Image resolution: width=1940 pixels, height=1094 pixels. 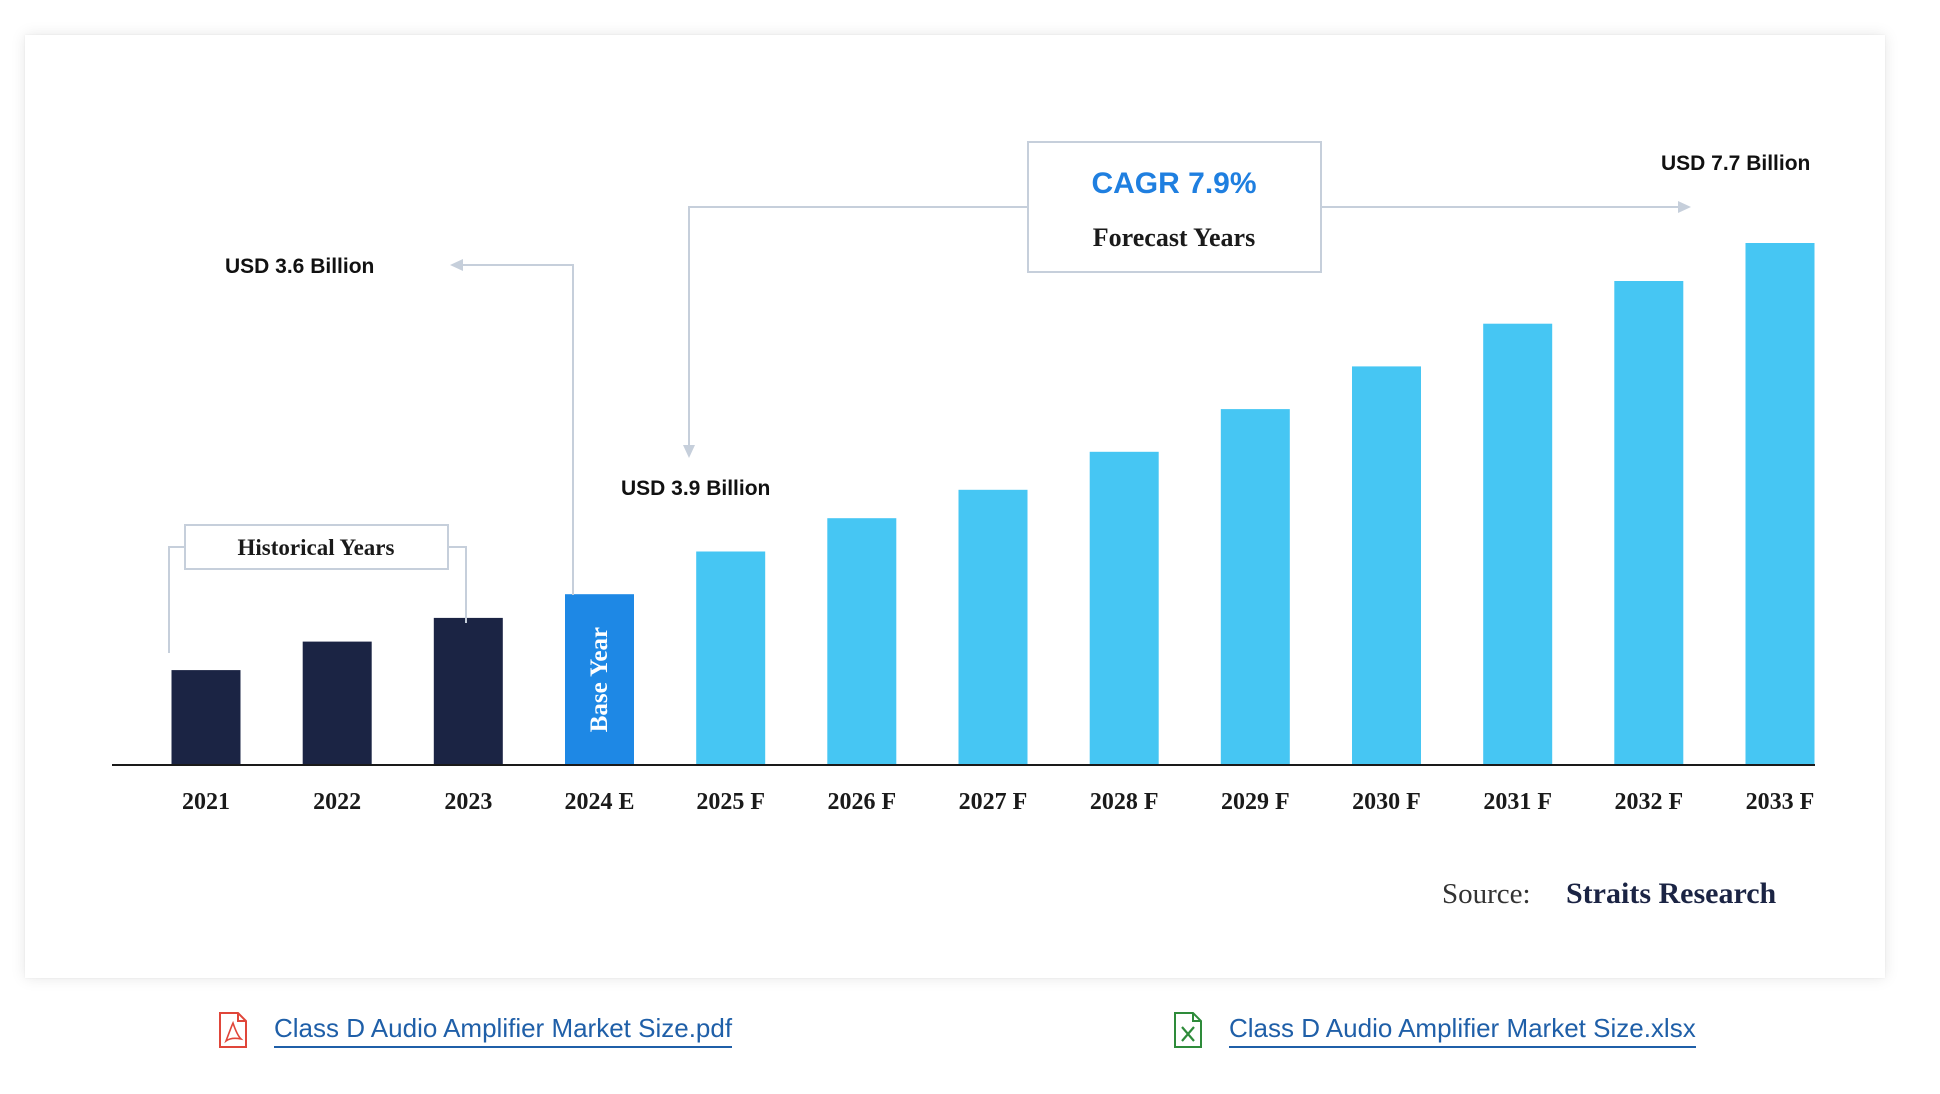 I want to click on forecast-down-arrowhead, so click(x=689, y=451).